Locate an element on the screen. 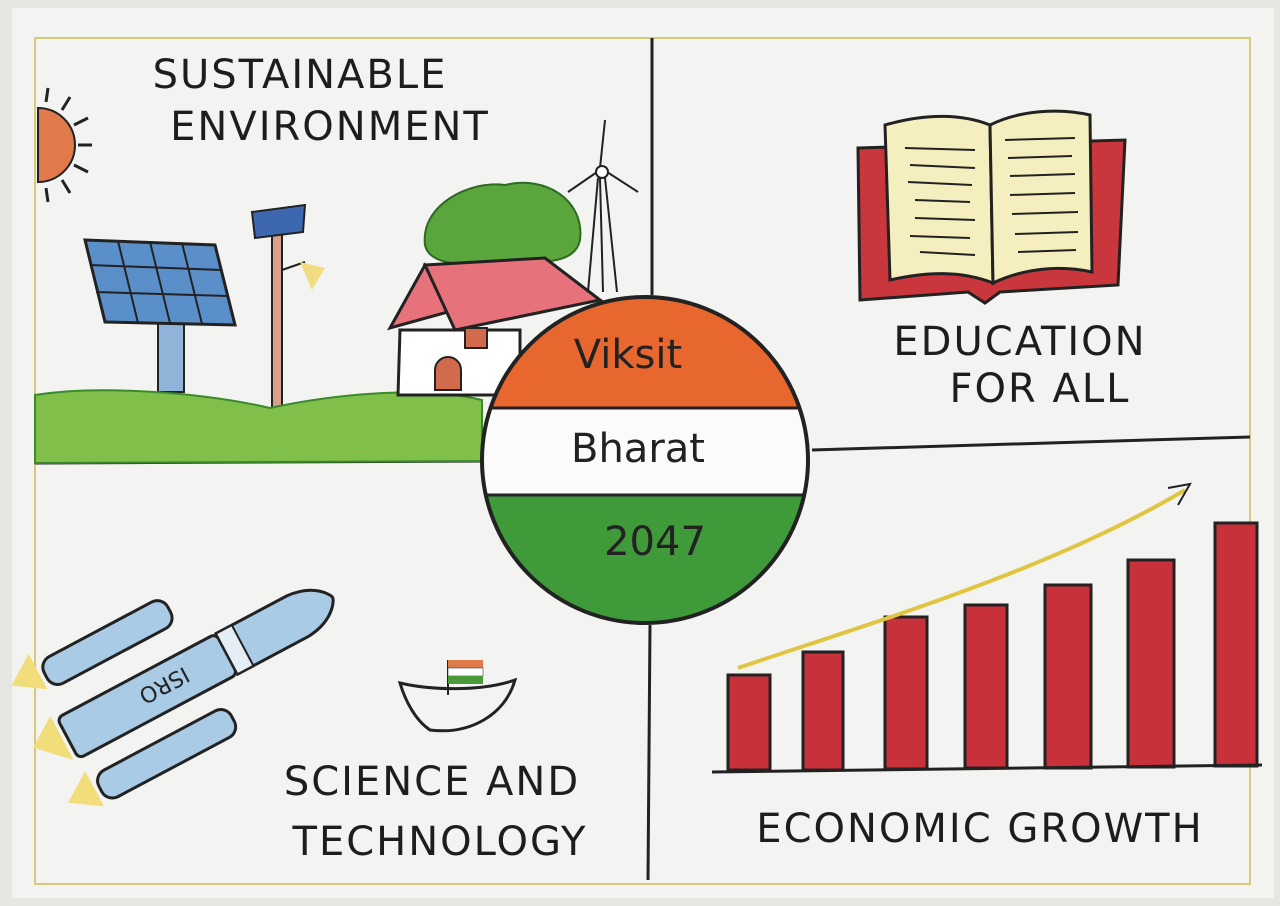 The height and width of the screenshot is (906, 1280). solar-panel is located at coordinates (160, 315).